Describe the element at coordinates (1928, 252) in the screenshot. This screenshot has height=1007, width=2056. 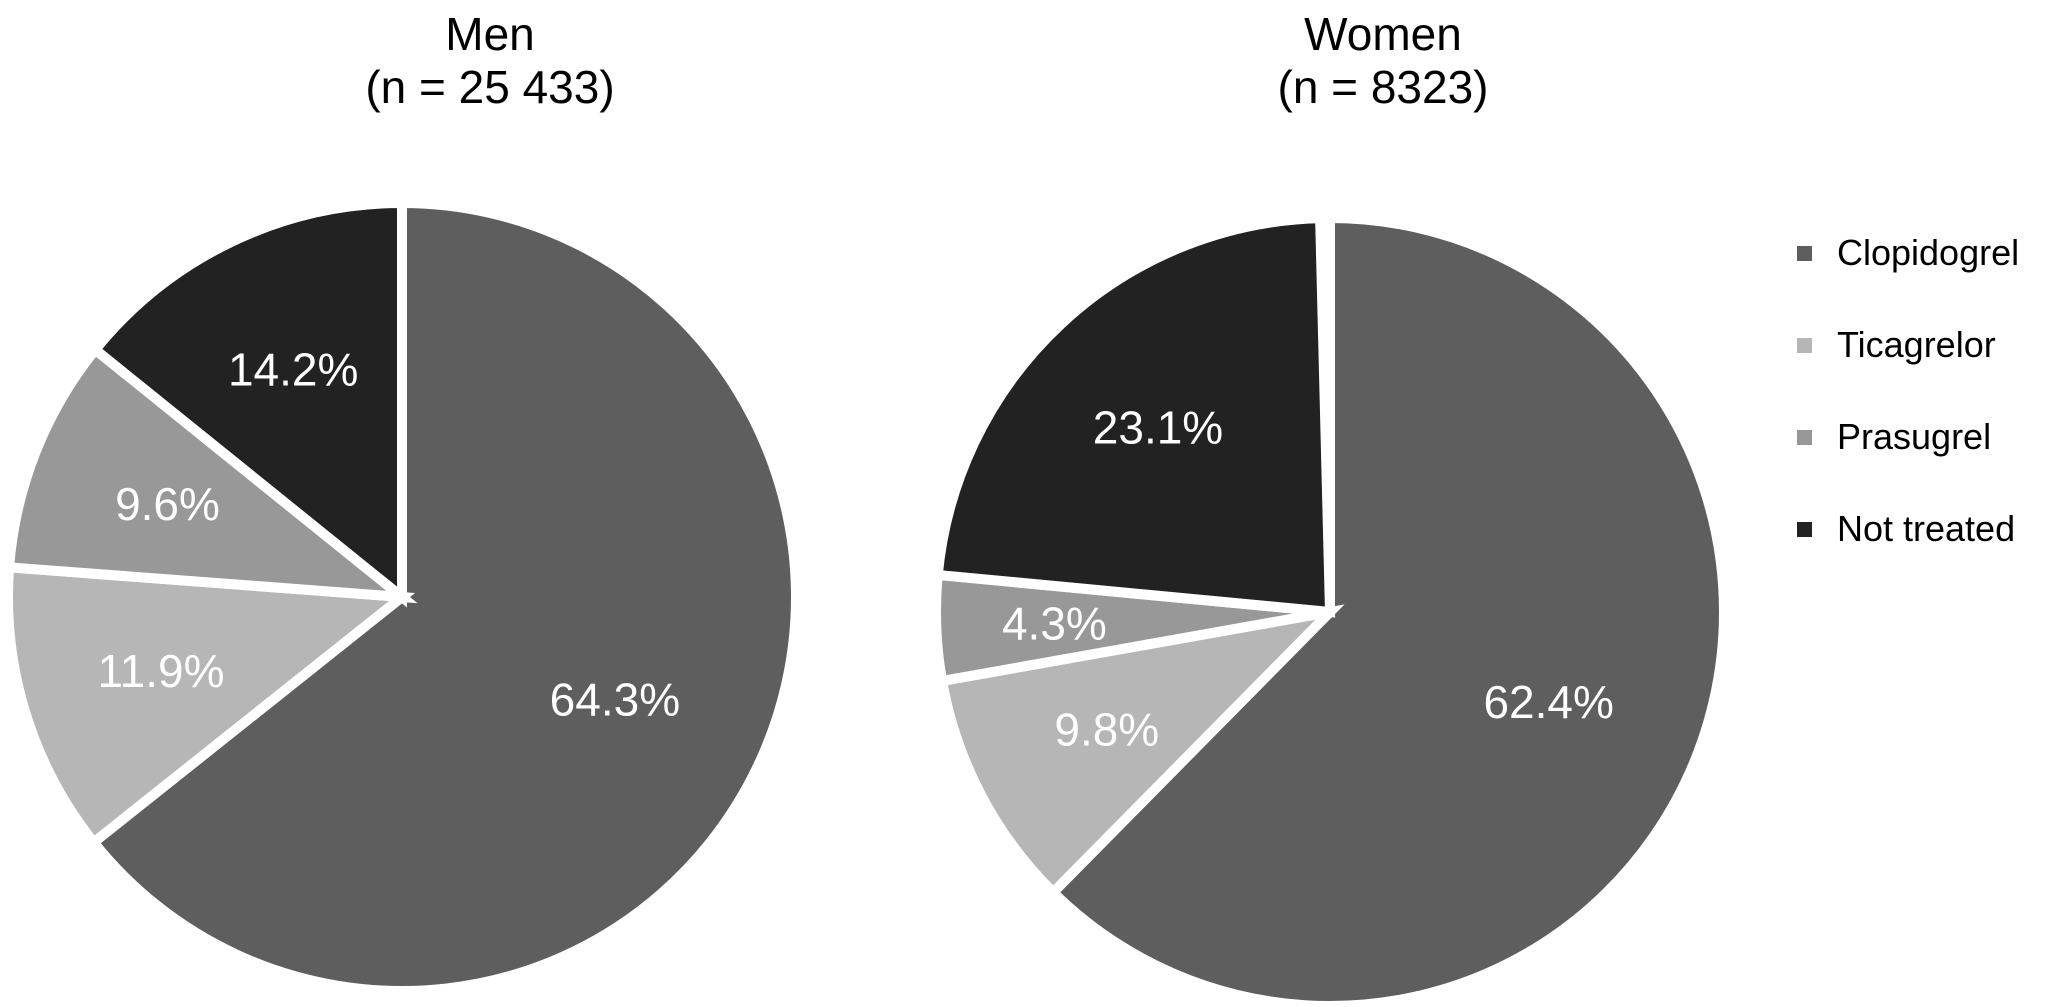
I see `legend-label-clopidogrel: Clopidogrel` at that location.